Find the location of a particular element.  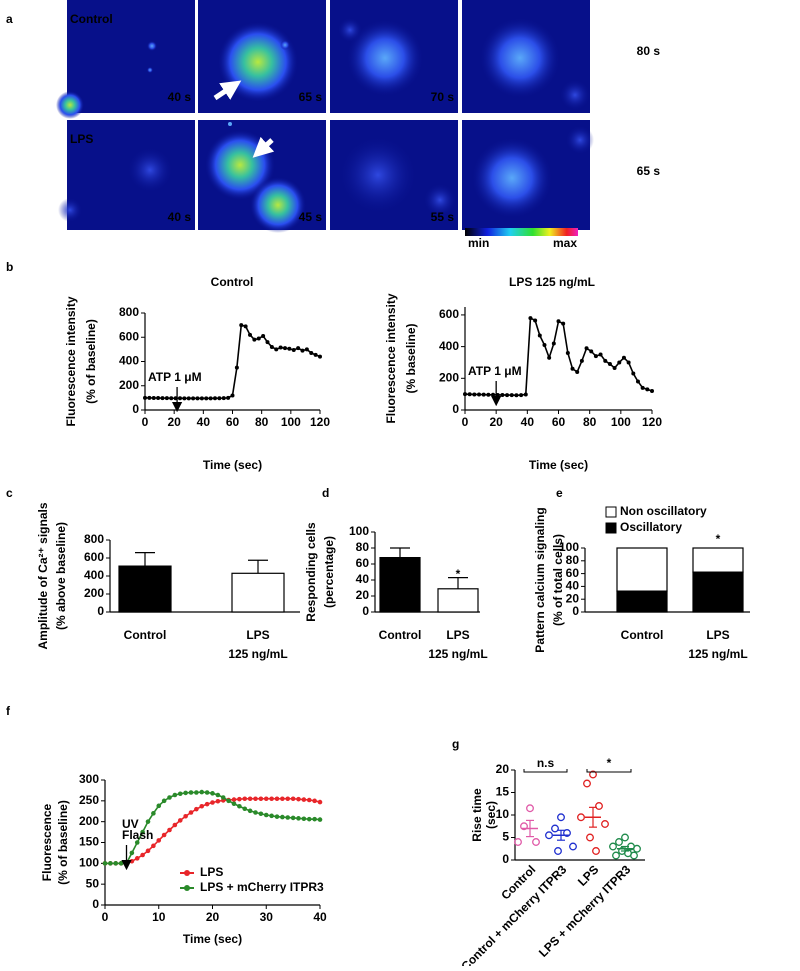

significance: * is located at coordinates (718, 539).